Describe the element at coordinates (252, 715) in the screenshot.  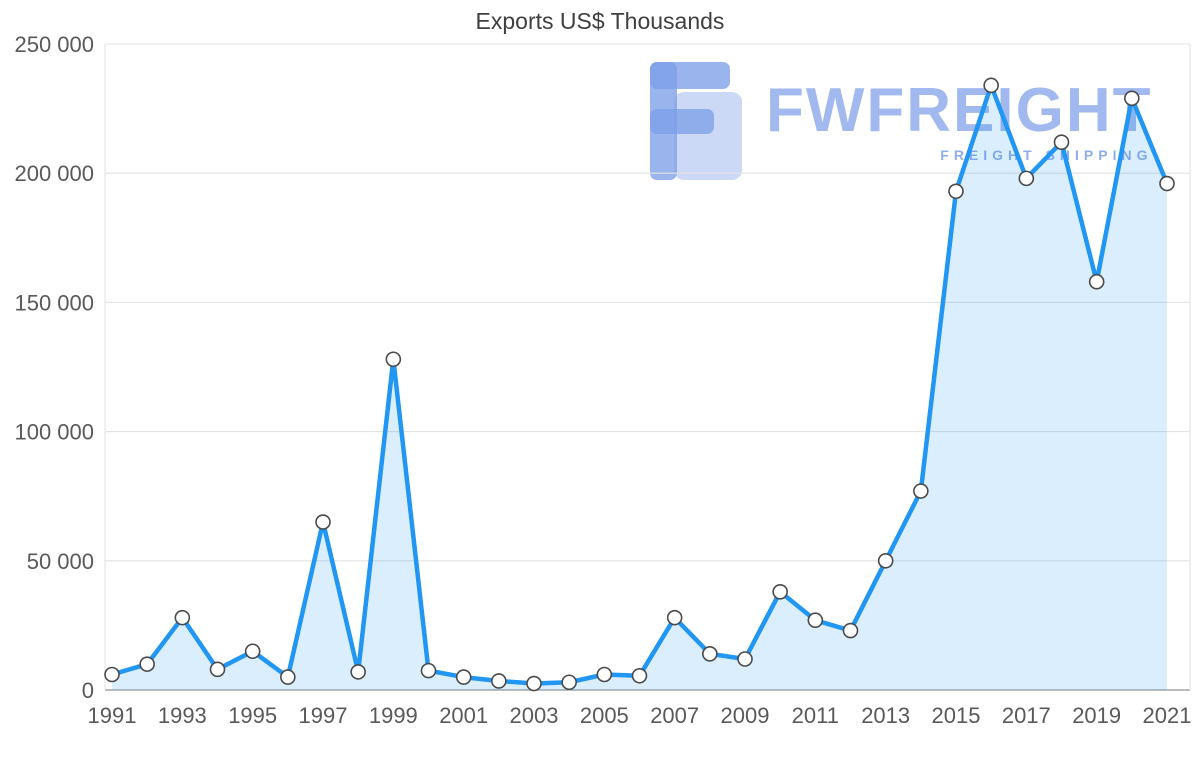
I see `x-axis-label: 1995` at that location.